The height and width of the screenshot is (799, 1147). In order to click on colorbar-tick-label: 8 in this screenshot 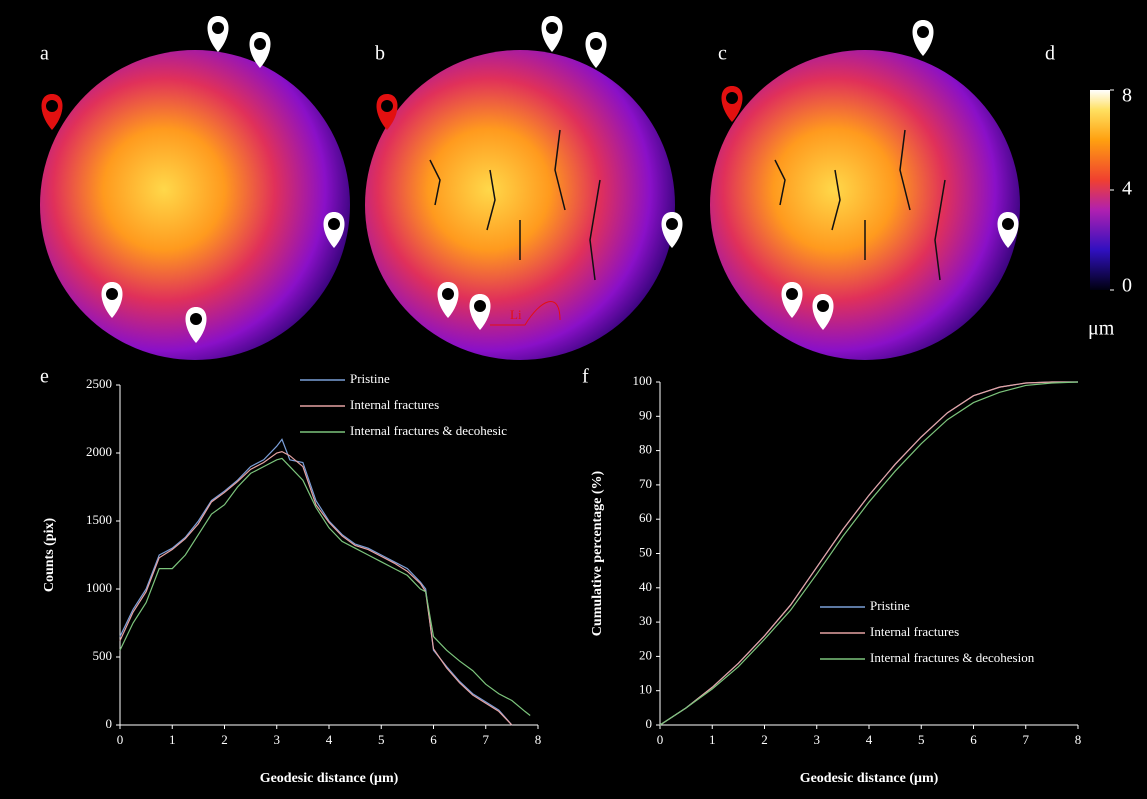, I will do `click(1127, 96)`.